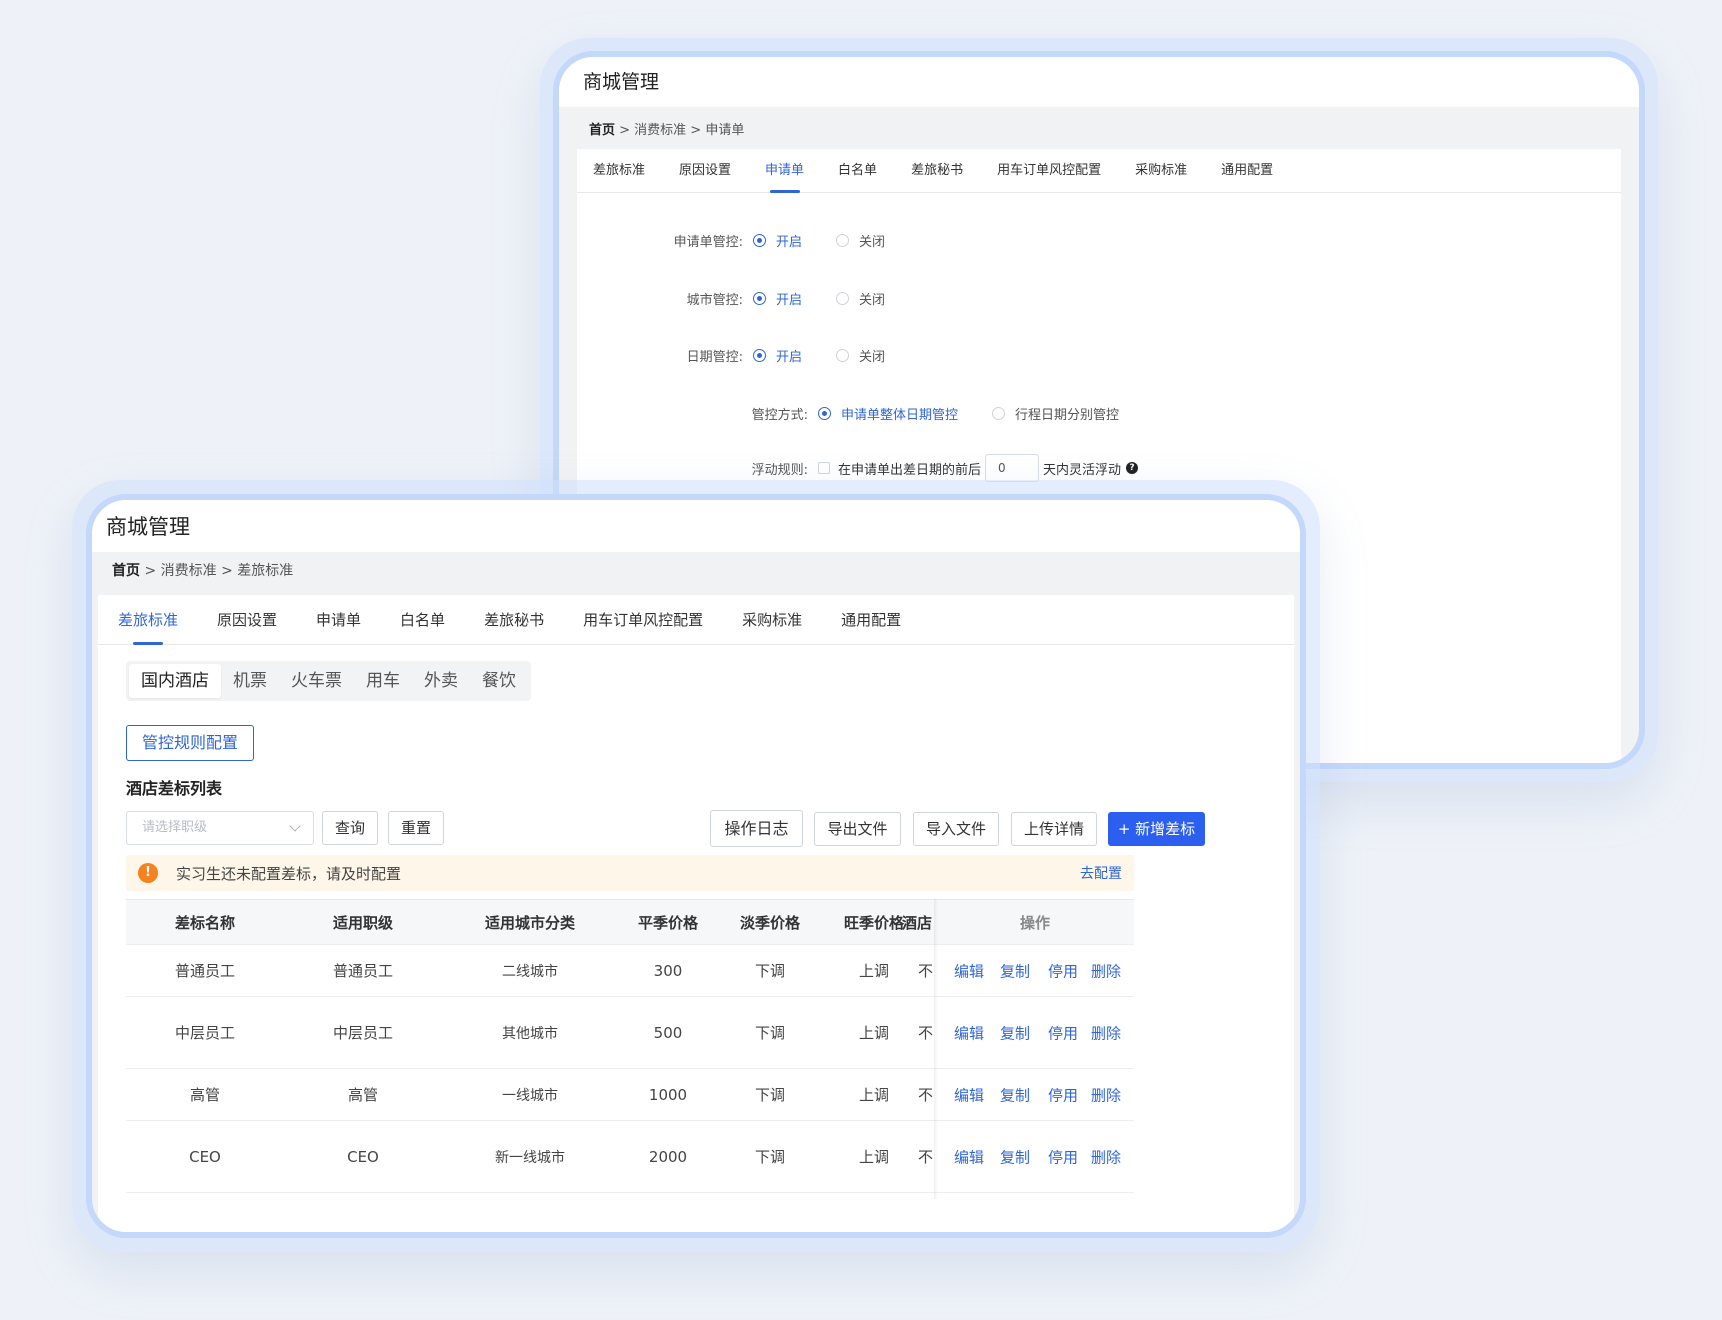  Describe the element at coordinates (824, 468) in the screenshot. I see `float-rule-checkbox` at that location.